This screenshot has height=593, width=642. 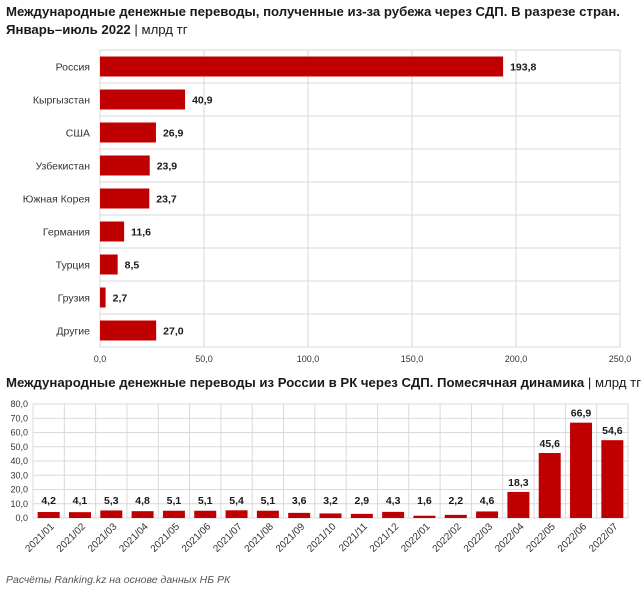 What do you see at coordinates (308, 359) in the screenshot?
I see `chart1-x-tick-label: 100,0` at bounding box center [308, 359].